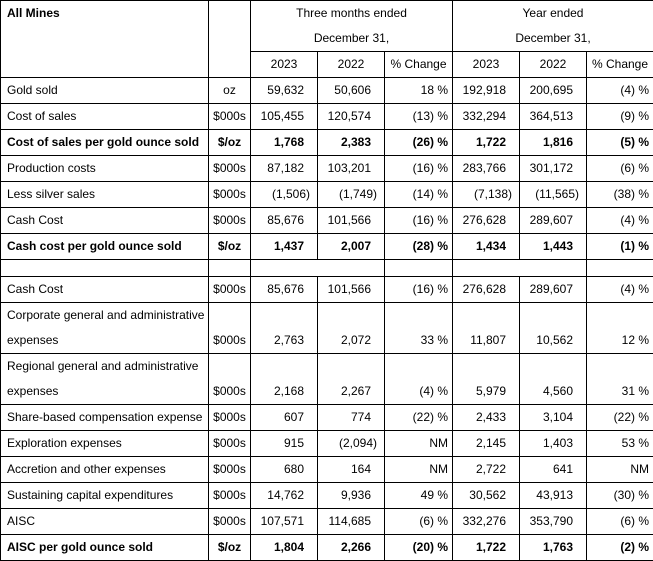 This screenshot has height=561, width=653. Describe the element at coordinates (284, 470) in the screenshot. I see `value-cell: 680` at that location.